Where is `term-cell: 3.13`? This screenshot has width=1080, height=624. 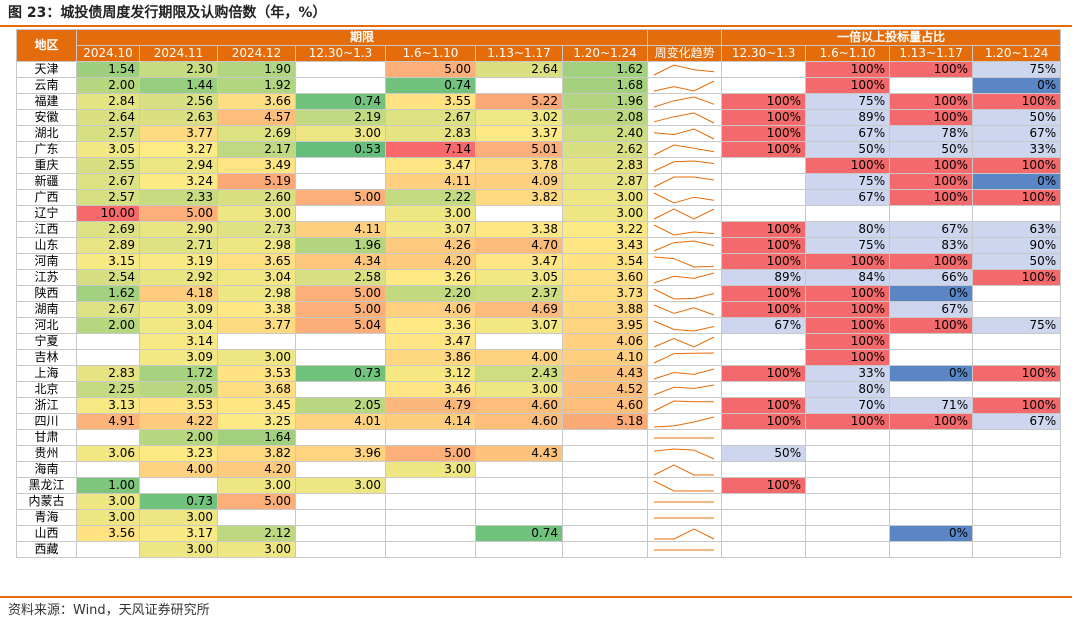 term-cell: 3.13 is located at coordinates (108, 405).